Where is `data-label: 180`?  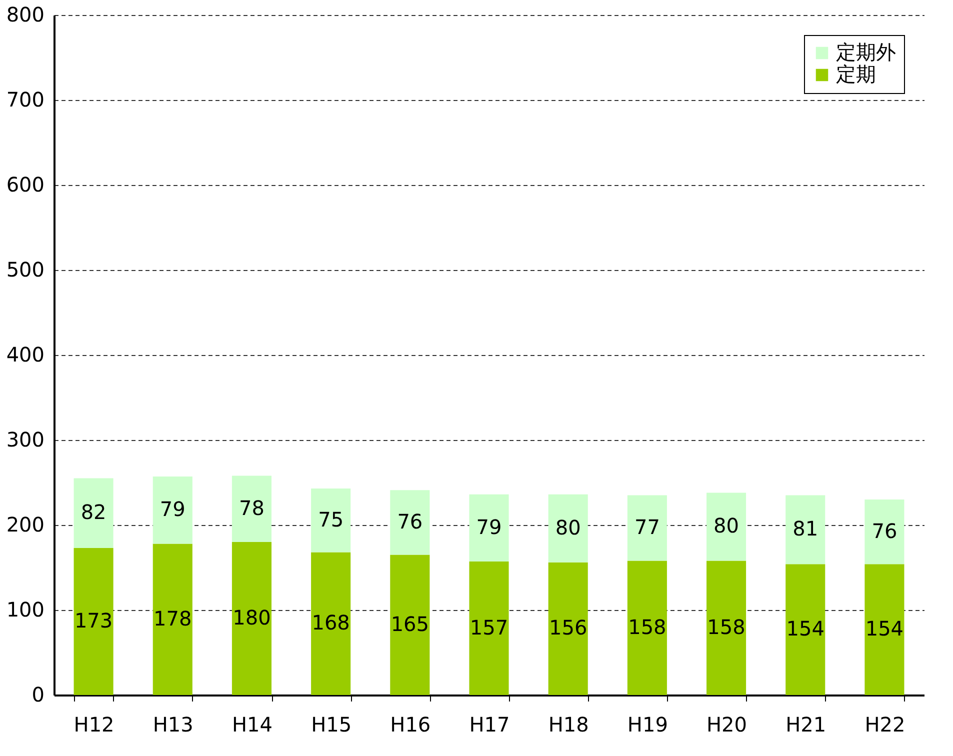
data-label: 180 is located at coordinates (251, 618).